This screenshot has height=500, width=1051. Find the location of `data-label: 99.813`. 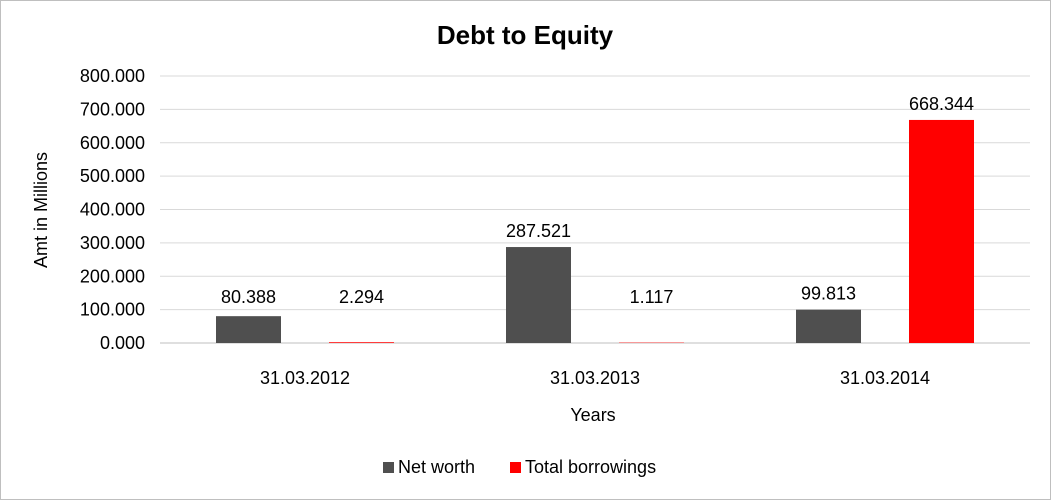

data-label: 99.813 is located at coordinates (828, 294).